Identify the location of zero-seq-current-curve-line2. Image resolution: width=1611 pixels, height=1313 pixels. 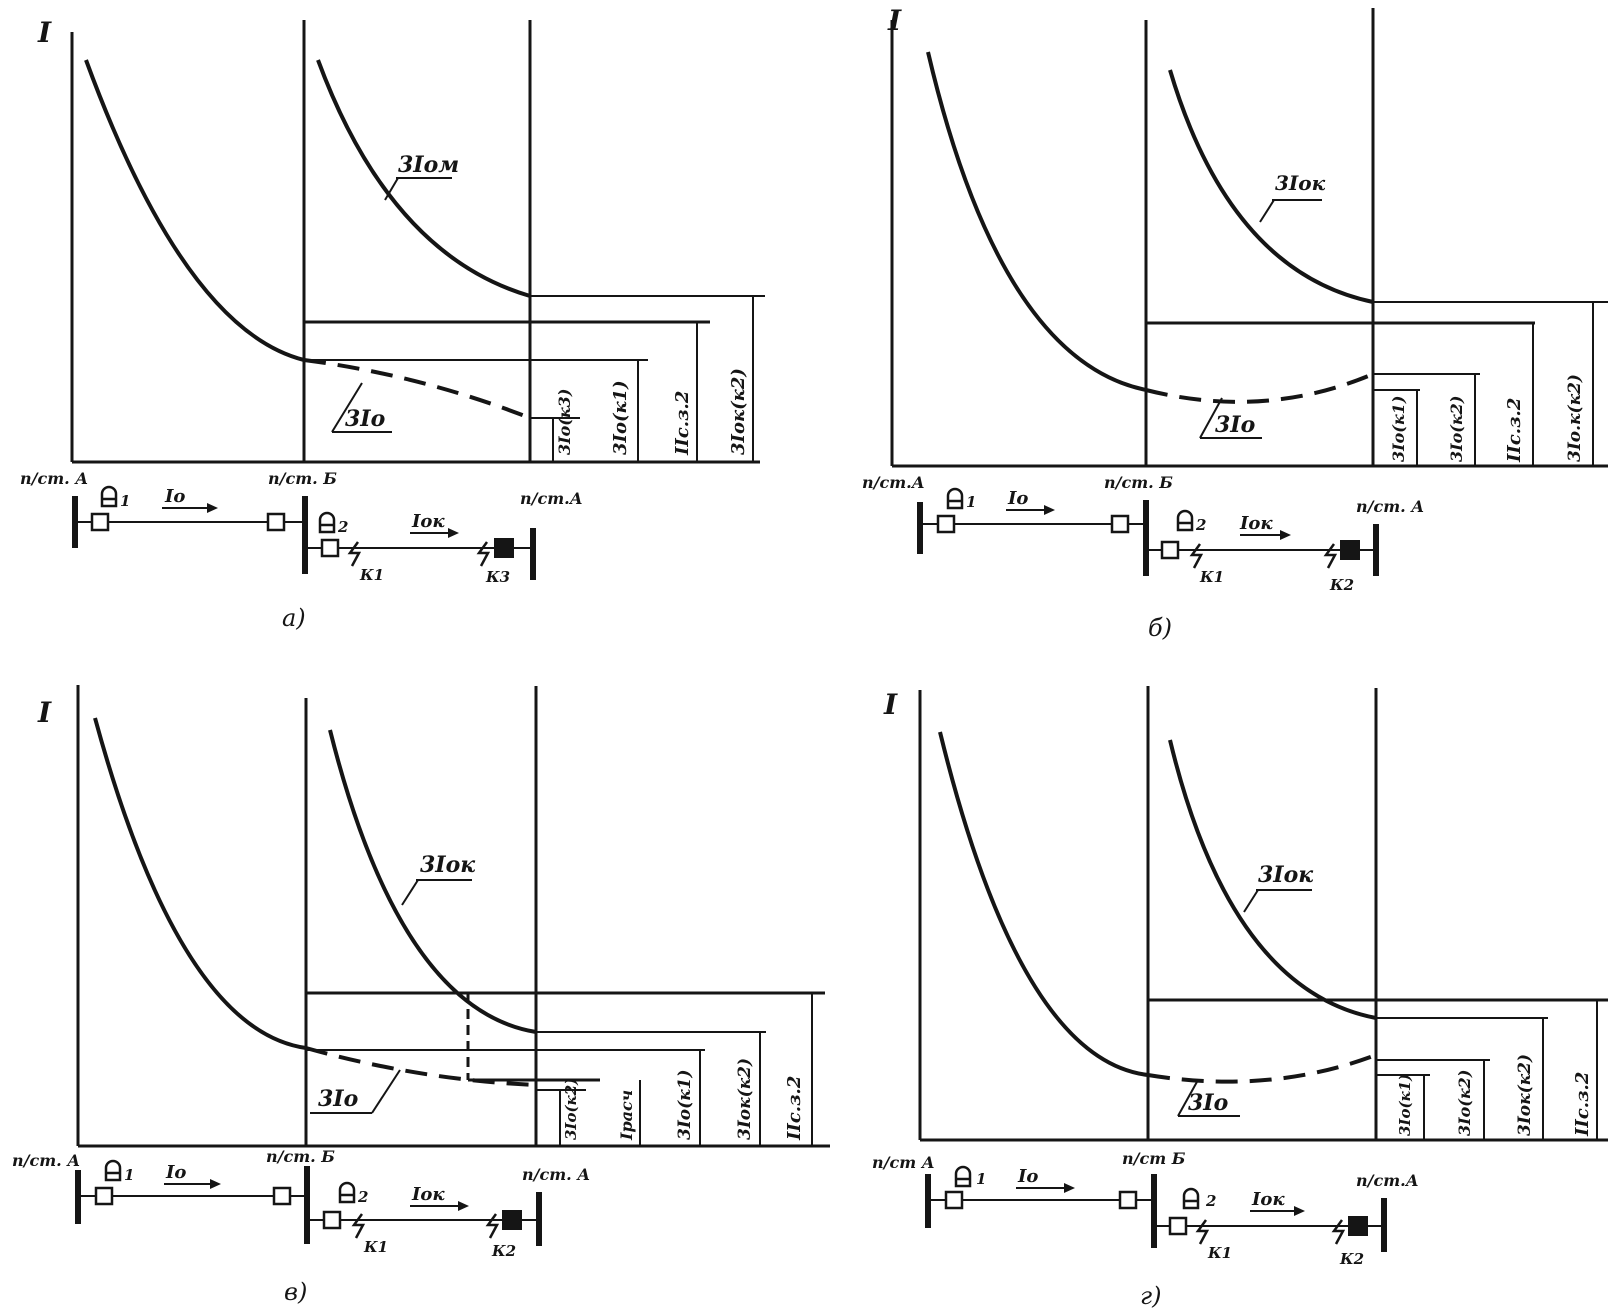
(1272, 879).